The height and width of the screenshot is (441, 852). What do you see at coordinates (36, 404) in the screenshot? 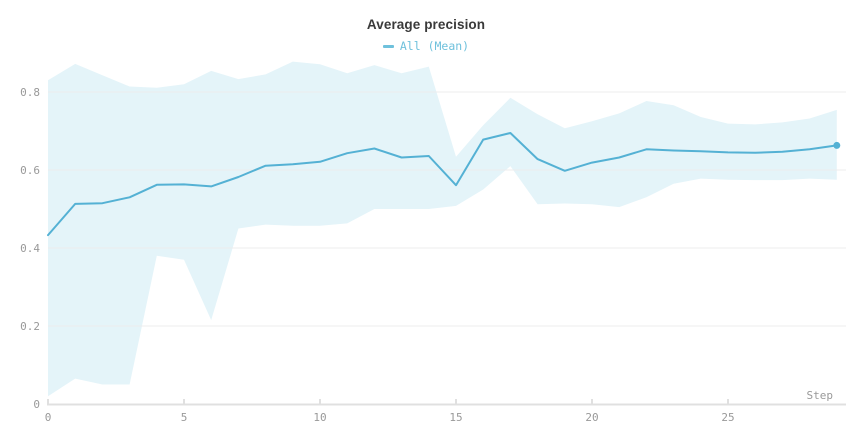
I see `y-tick-label: 0` at bounding box center [36, 404].